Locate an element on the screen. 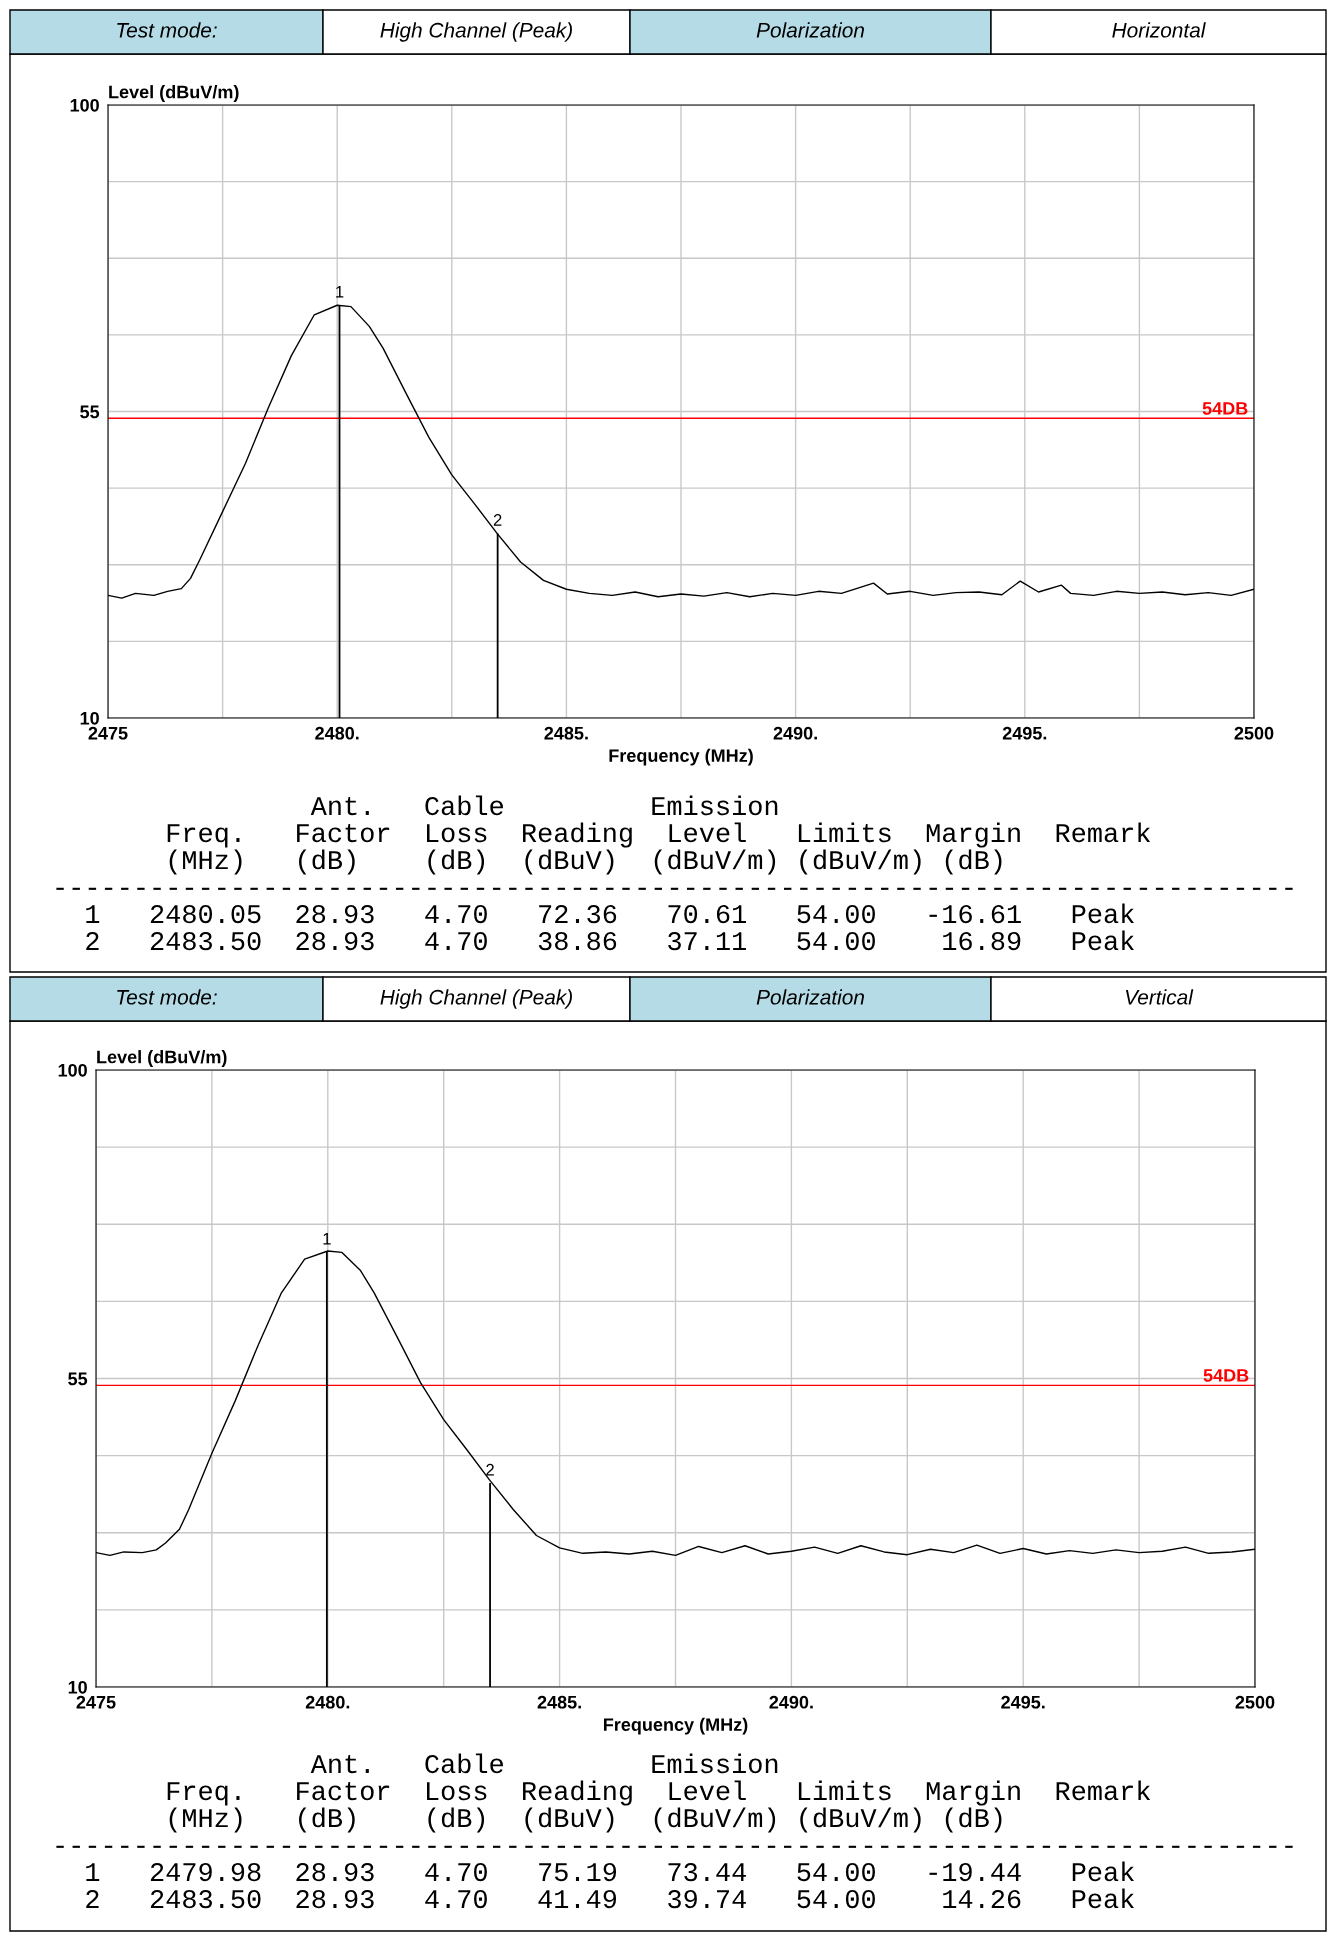 This screenshot has height=1933, width=1328. text: 1 2479.98 28.93 4.70 75.19 73.44 54.00 -19.44 Peak is located at coordinates (610, 1871).